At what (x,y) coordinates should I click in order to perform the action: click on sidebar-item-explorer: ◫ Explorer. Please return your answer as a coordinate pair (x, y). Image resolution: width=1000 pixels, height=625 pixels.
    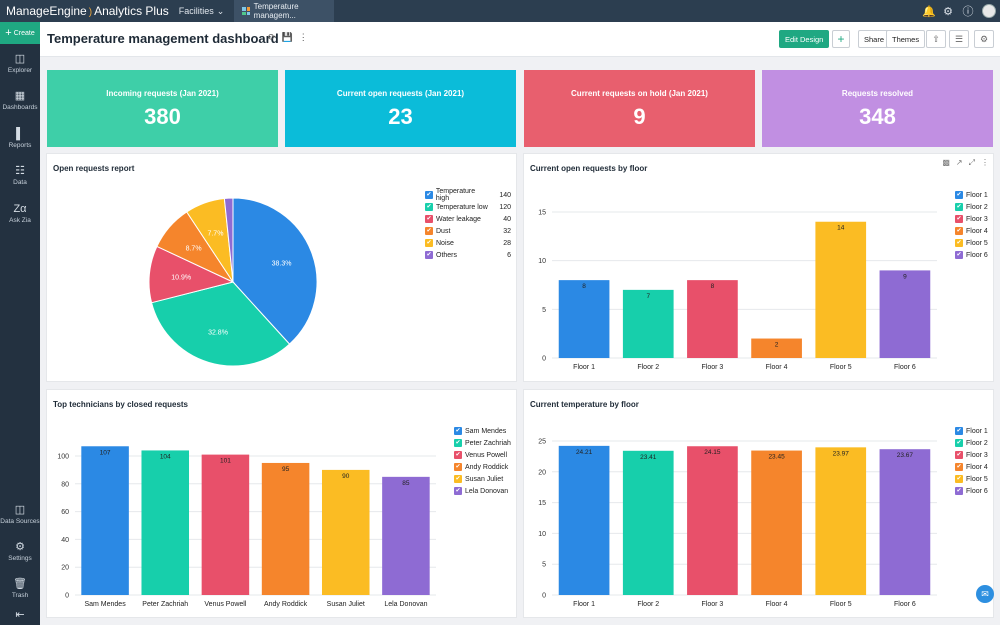
    Looking at the image, I should click on (20, 63).